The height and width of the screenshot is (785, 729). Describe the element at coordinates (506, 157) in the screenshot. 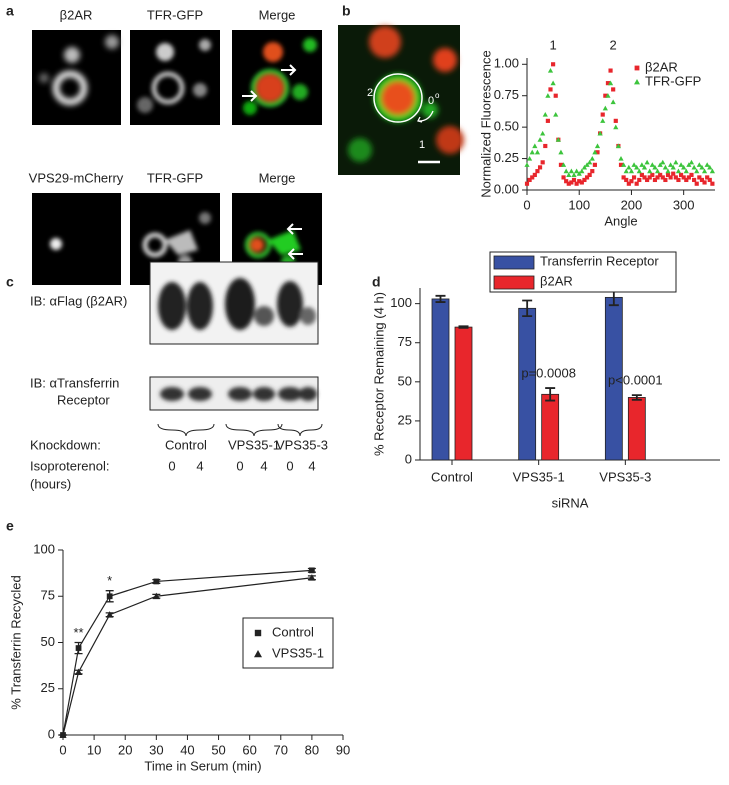

I see `y-tick-label: 0.25` at that location.